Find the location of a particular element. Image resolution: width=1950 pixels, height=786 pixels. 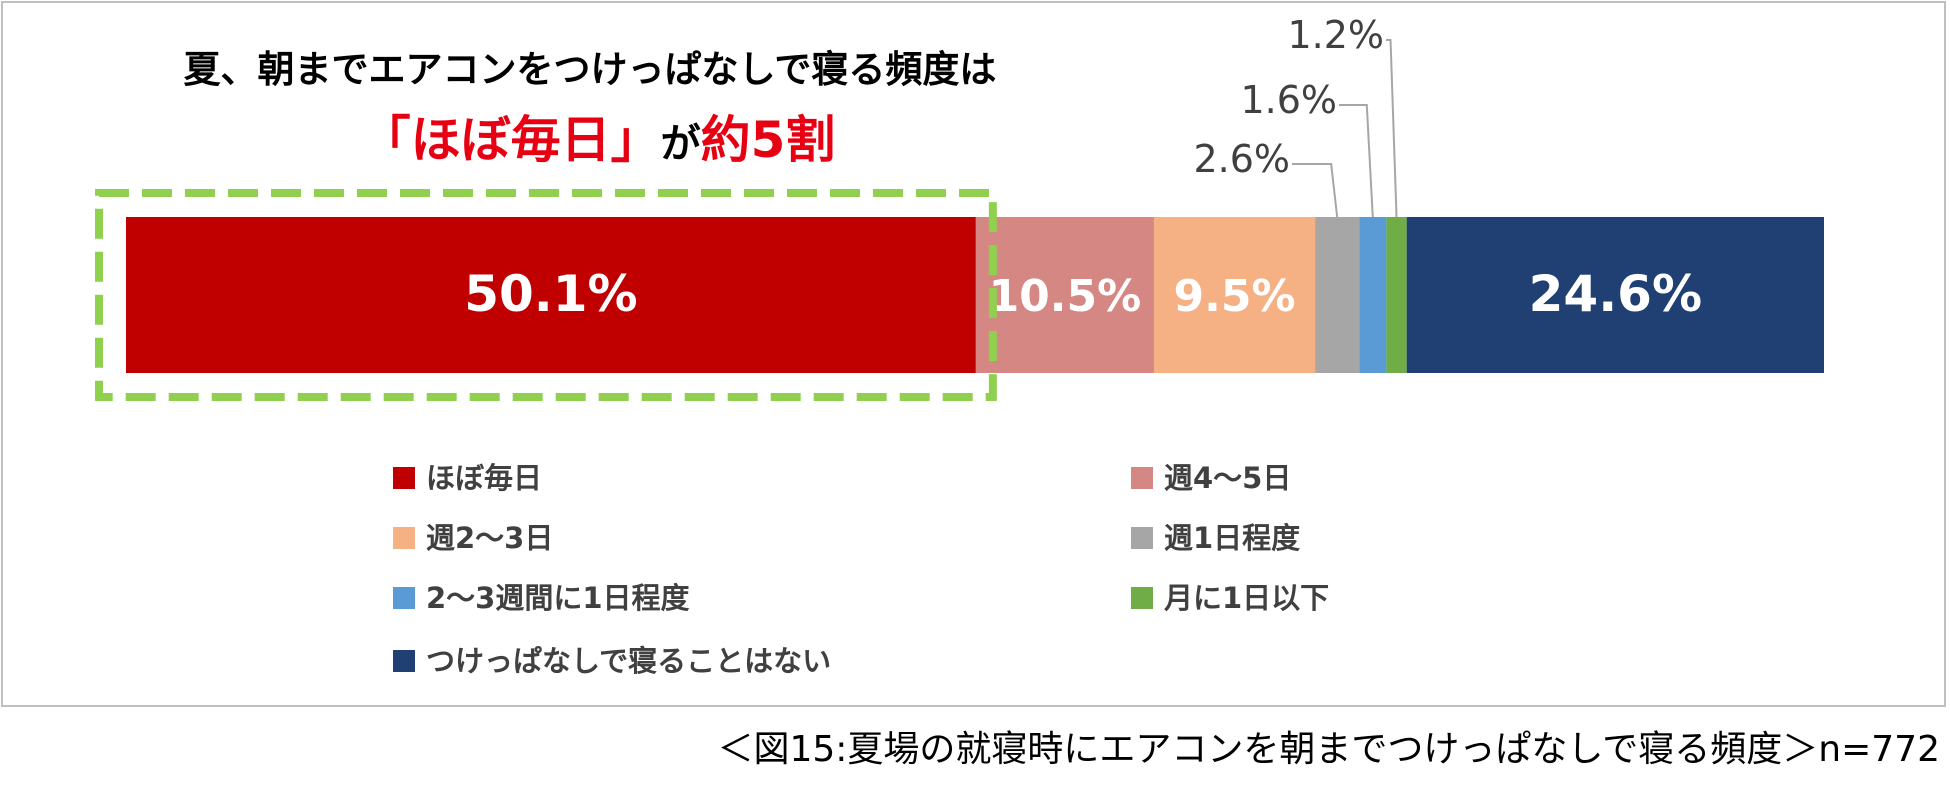

headline-ratio: 約5割 is located at coordinates (768, 140).